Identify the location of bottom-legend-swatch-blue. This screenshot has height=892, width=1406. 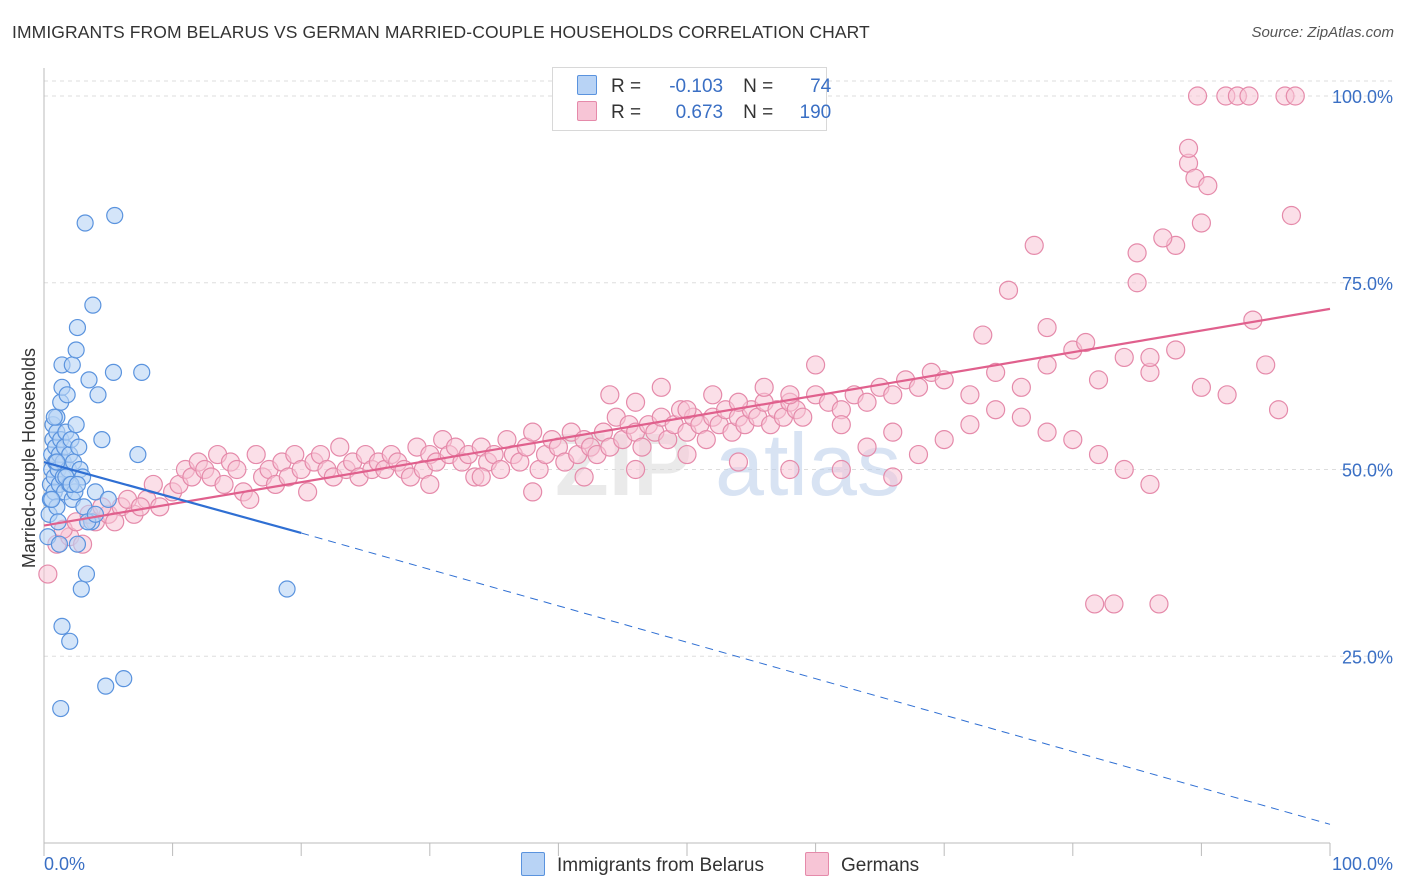
(533, 864).